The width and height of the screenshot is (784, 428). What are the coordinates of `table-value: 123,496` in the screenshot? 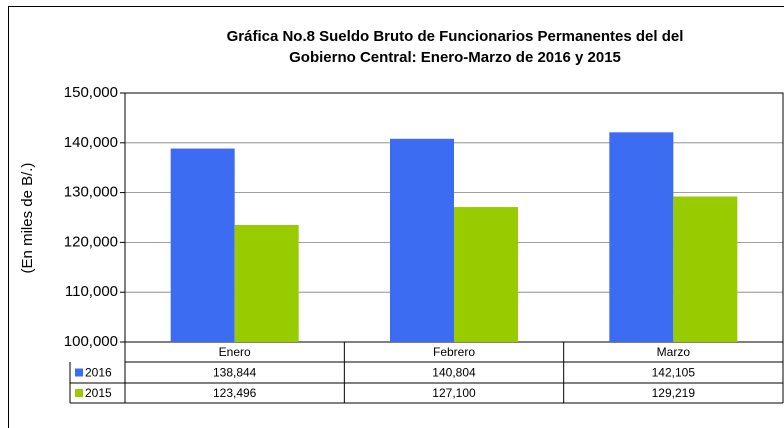 It's located at (235, 393).